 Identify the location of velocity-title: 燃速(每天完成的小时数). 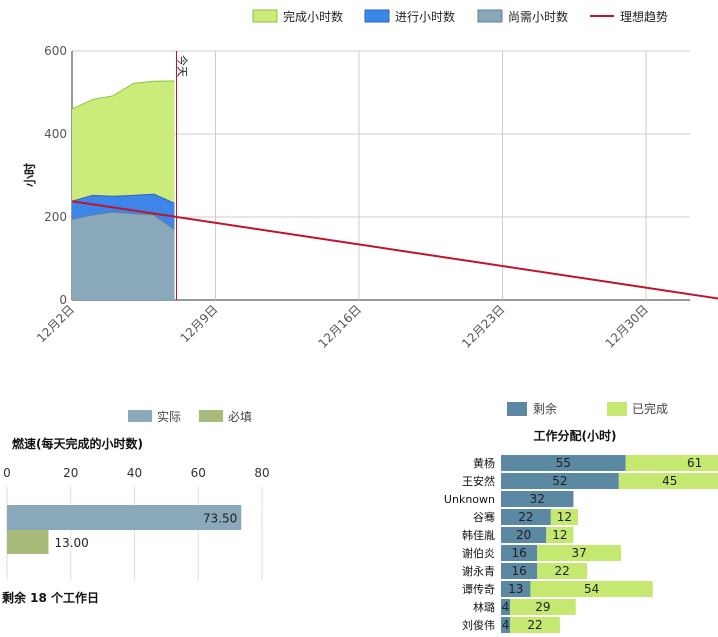
(77, 443).